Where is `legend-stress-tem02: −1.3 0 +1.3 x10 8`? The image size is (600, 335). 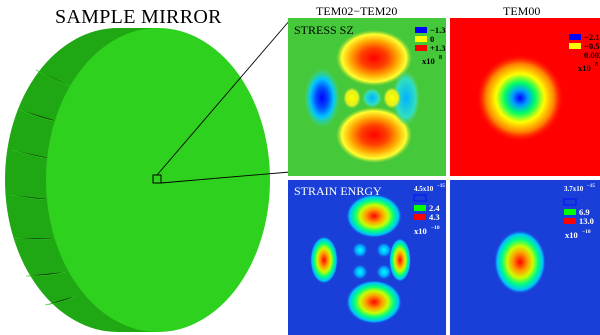 legend-stress-tem02: −1.3 0 +1.3 x10 8 is located at coordinates (430, 45).